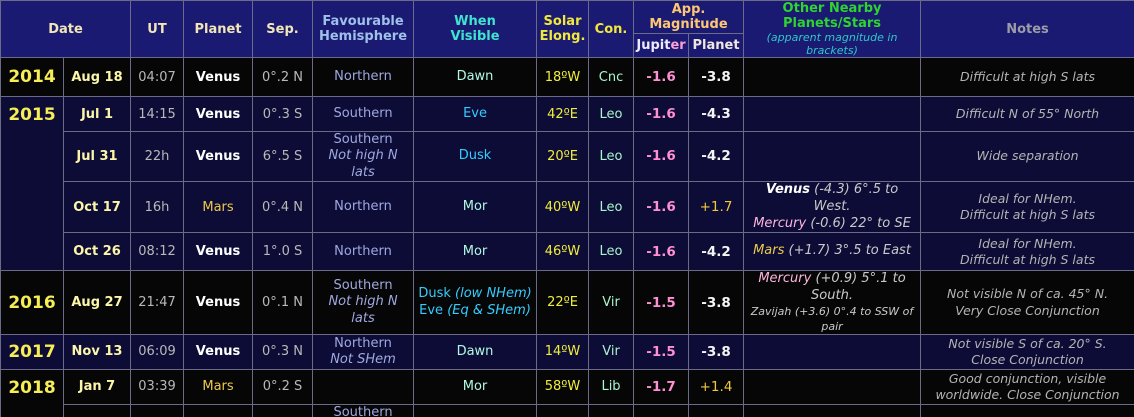  Describe the element at coordinates (157, 410) in the screenshot. I see `ut-cell: 03:38` at that location.